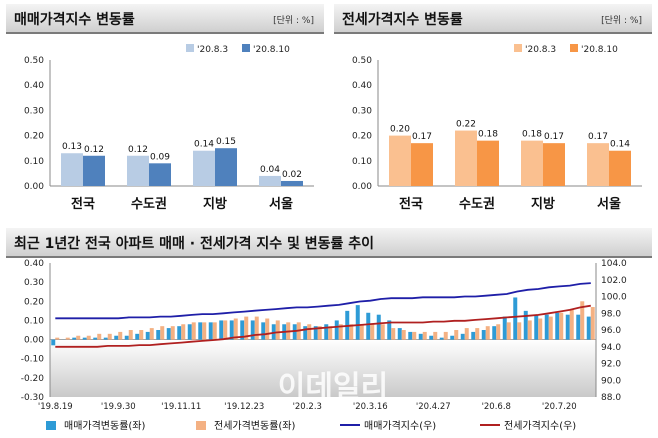  I want to click on sale-y-tick-label: 0.40, so click(34, 86).